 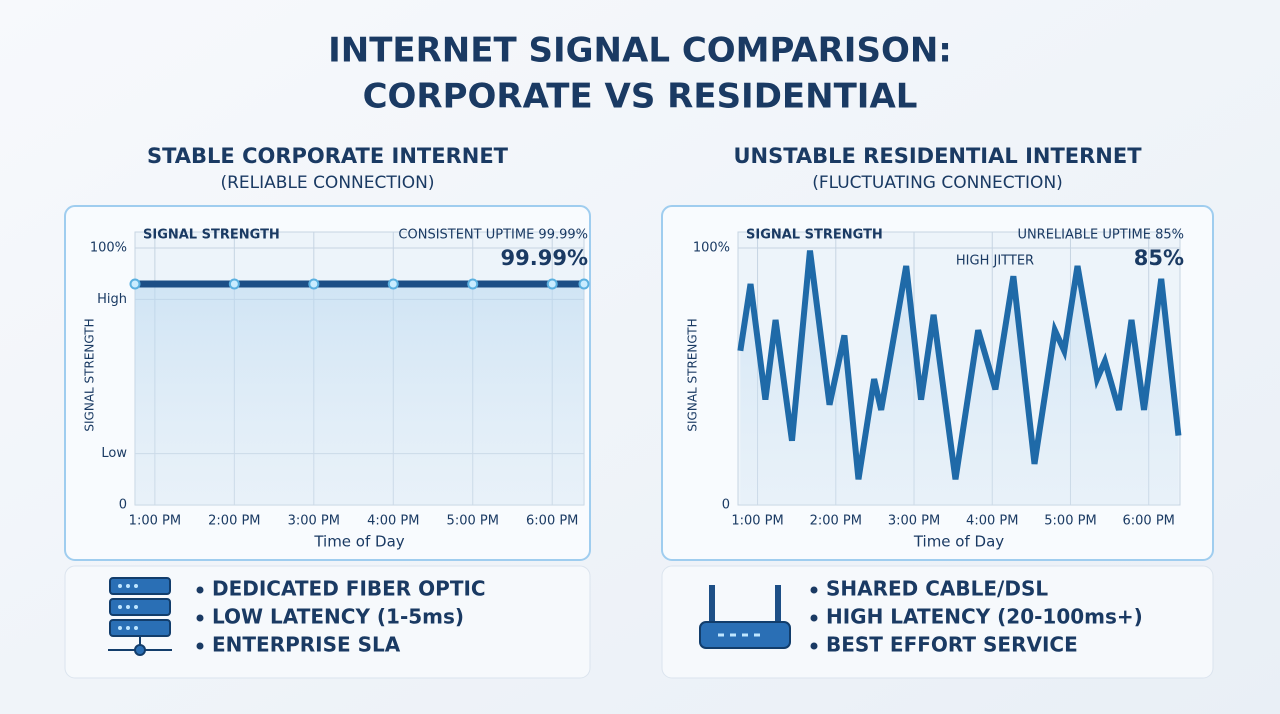 I want to click on feature-item: ENTERPRISE SLA, so click(x=306, y=645).